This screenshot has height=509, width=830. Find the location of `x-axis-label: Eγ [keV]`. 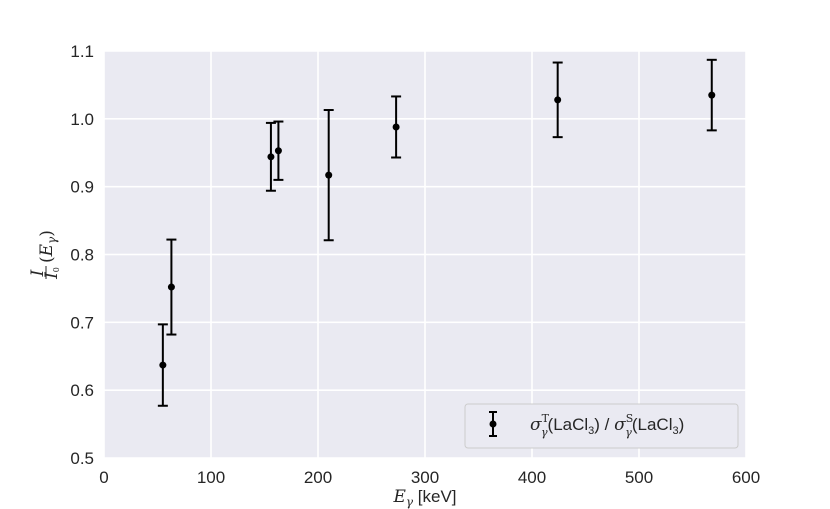

x-axis-label: Eγ [keV] is located at coordinates (424, 498).